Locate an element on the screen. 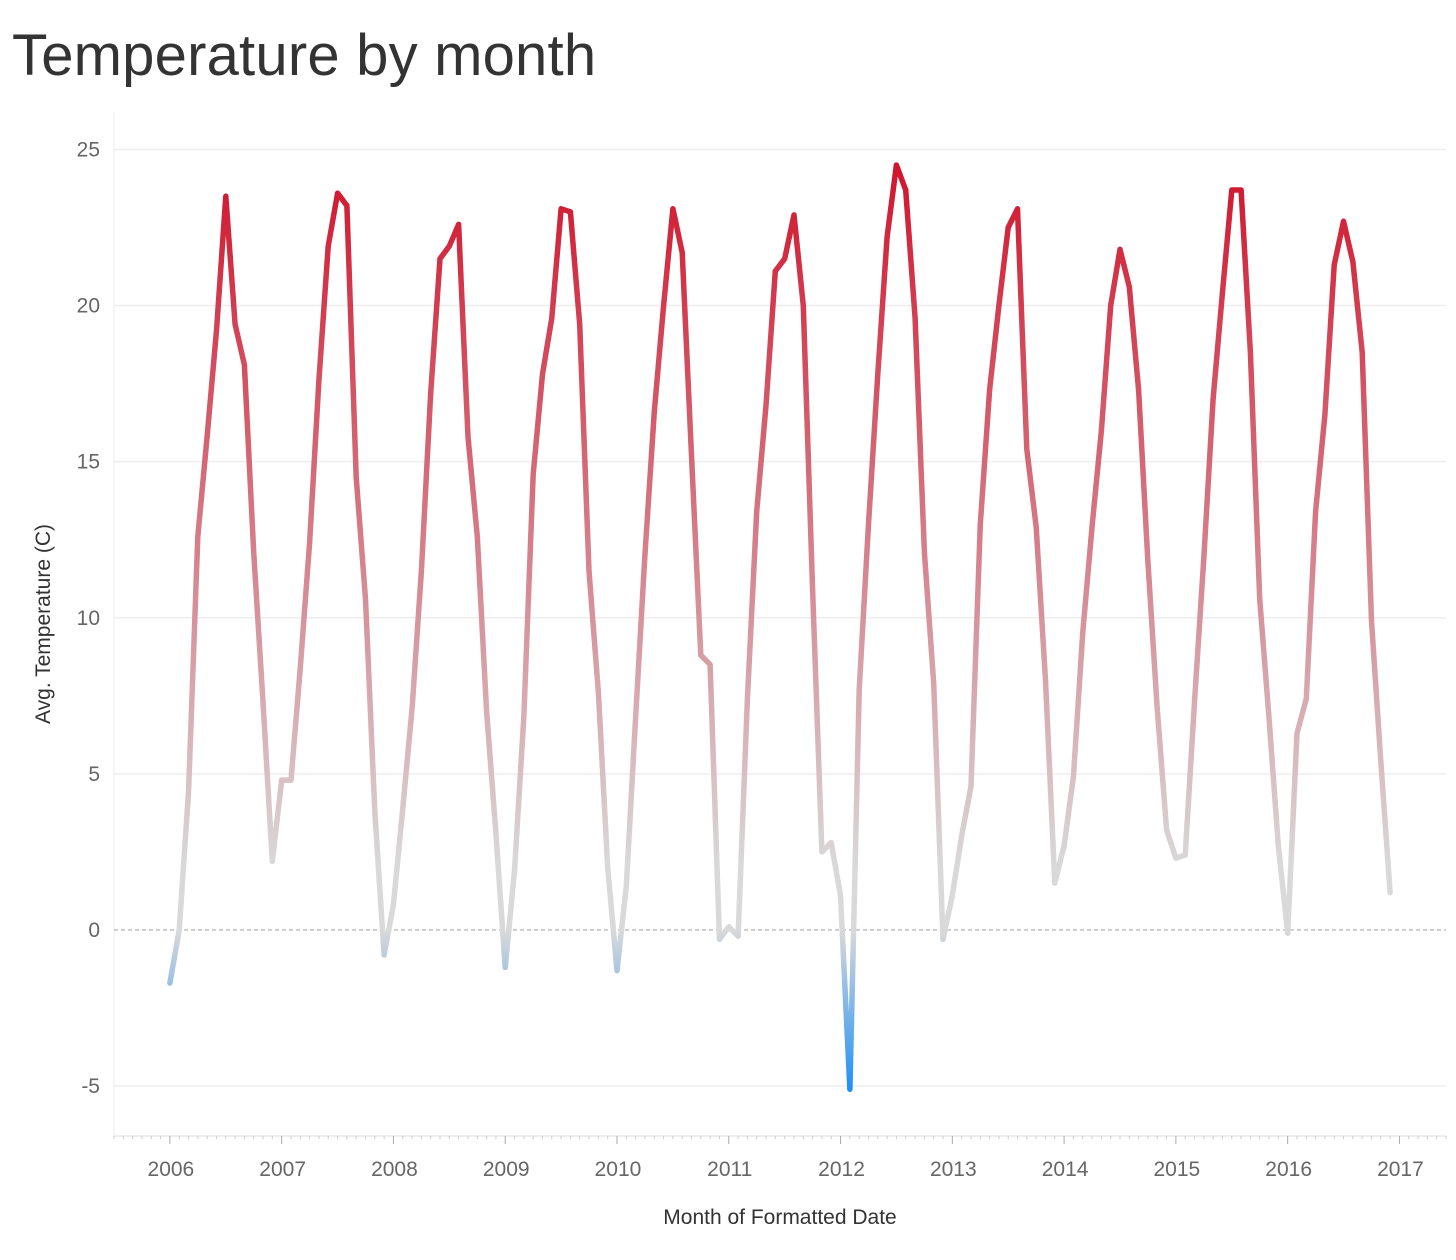 The width and height of the screenshot is (1456, 1260). x-tick-label: 2008 is located at coordinates (394, 1169).